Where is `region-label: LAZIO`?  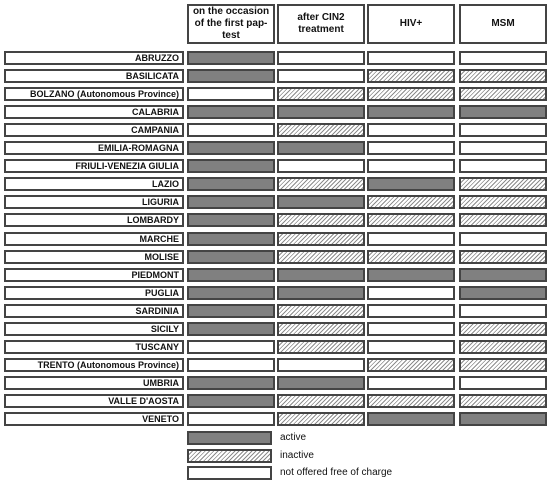 region-label: LAZIO is located at coordinates (94, 184).